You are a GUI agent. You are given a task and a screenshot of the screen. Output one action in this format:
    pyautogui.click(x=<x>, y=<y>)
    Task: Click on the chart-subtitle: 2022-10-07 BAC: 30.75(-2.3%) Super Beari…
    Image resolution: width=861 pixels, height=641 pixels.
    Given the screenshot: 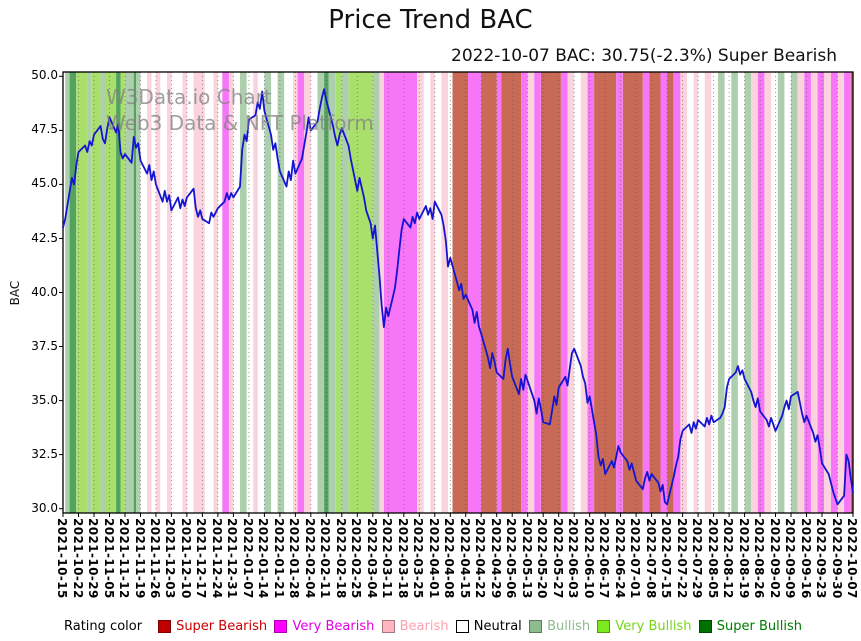 What is the action you would take?
    pyautogui.click(x=644, y=56)
    